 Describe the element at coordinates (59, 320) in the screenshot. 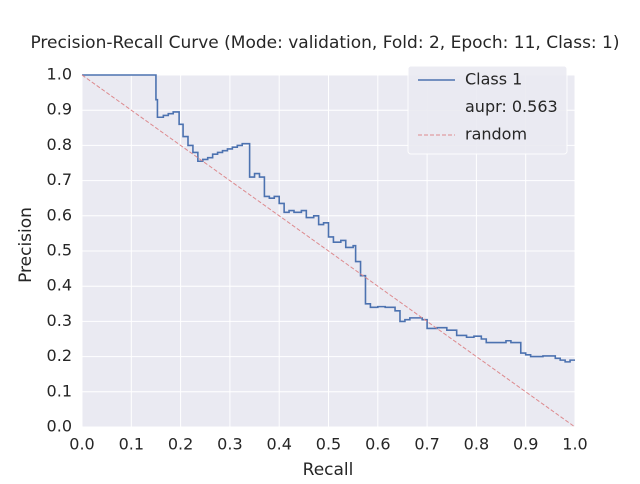

I see `y-tick-label: 0.3` at that location.